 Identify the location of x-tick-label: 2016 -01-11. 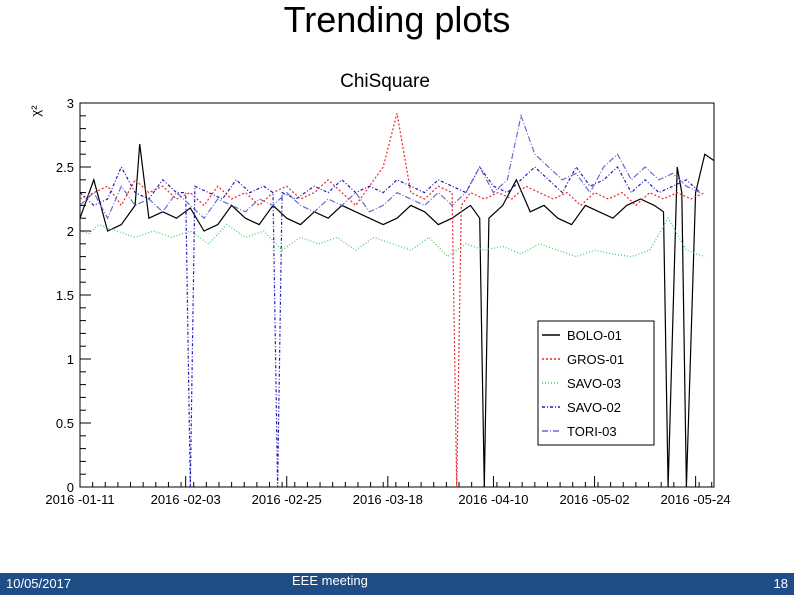
(79, 499).